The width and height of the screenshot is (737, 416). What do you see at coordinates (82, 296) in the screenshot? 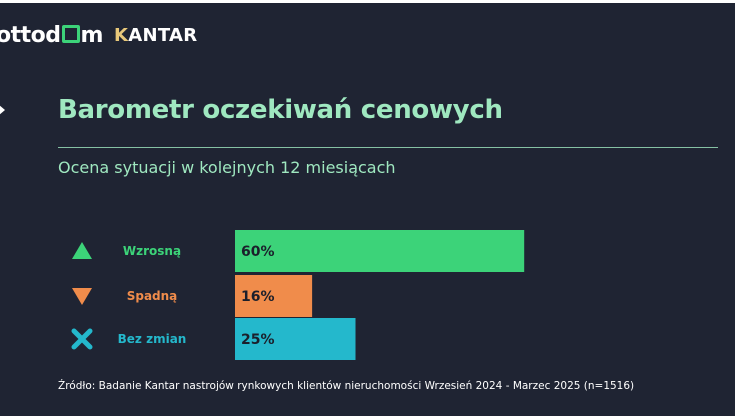
I see `triangle-down-icon` at bounding box center [82, 296].